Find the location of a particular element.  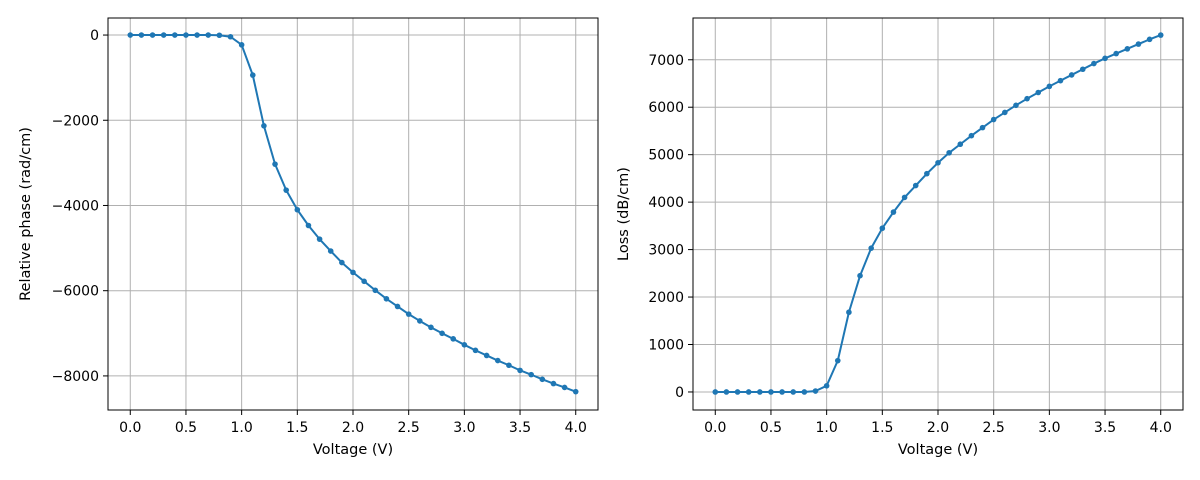

x-tick-label: 3.0 is located at coordinates (1049, 428).